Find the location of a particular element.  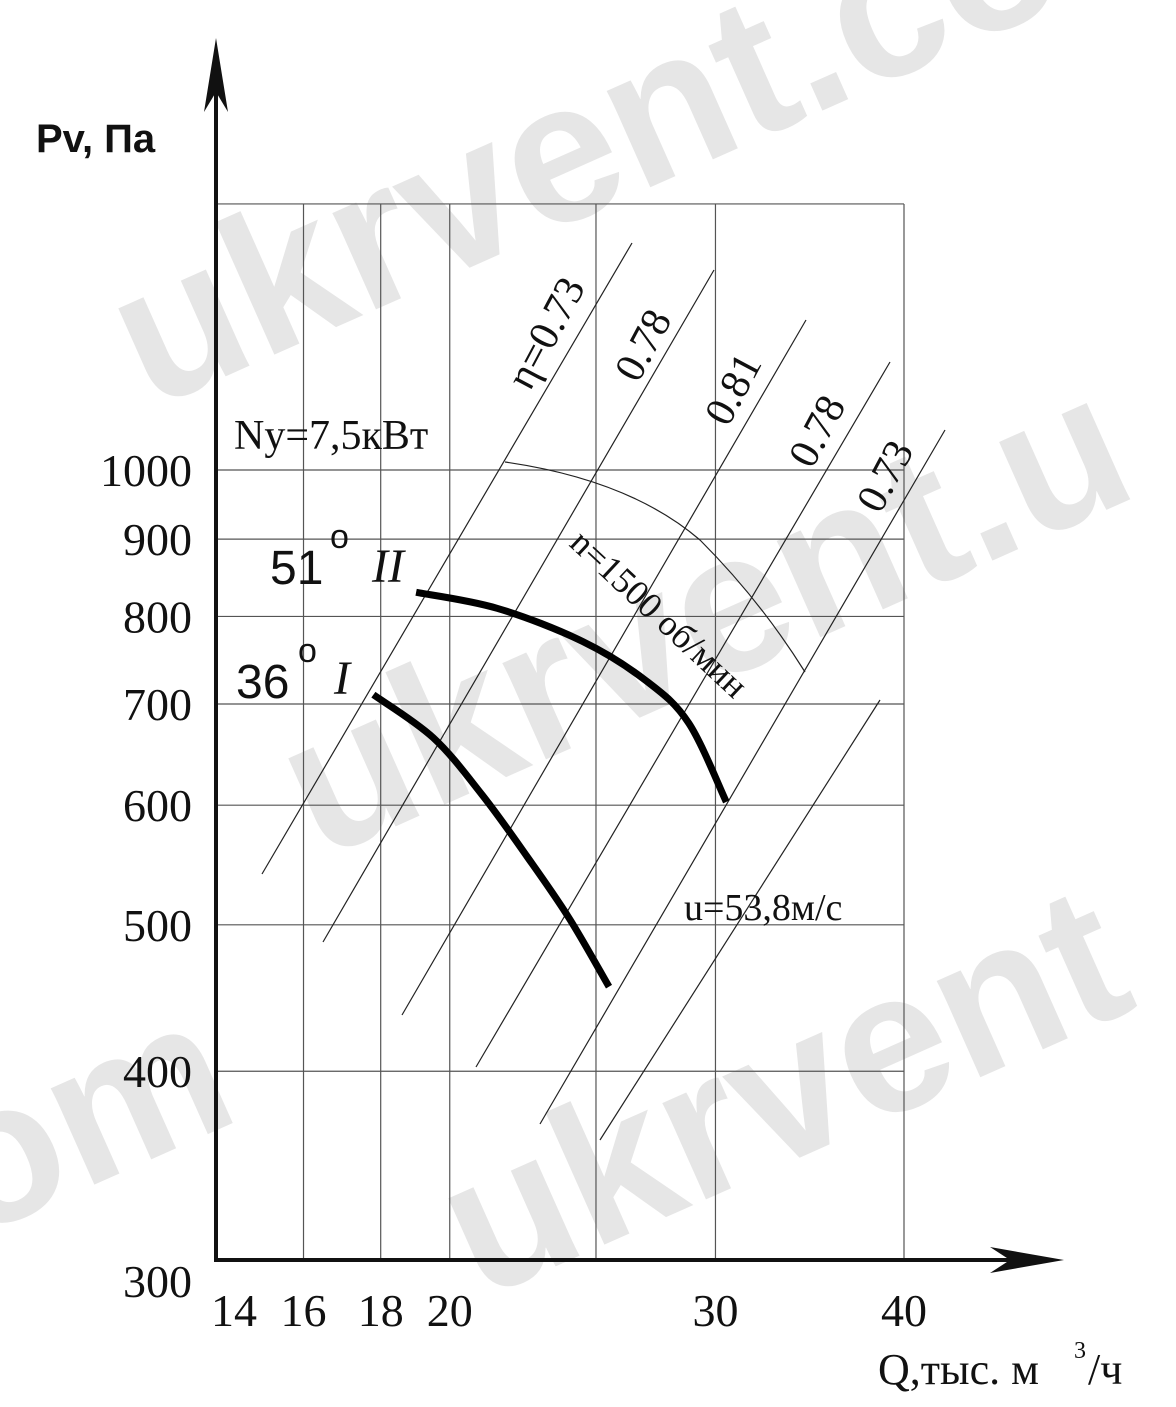

y-tick-label-300: 300 is located at coordinates (157, 1281).